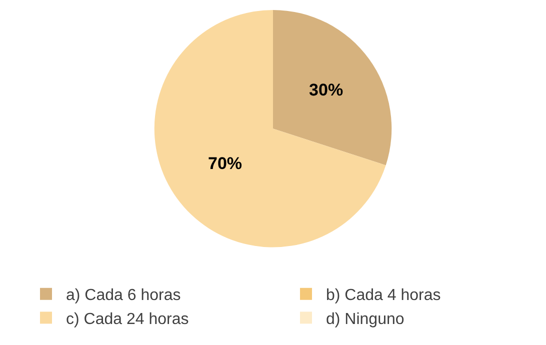 This screenshot has height=345, width=546. I want to click on legend-label: c) Cada 24 horas, so click(127, 319).